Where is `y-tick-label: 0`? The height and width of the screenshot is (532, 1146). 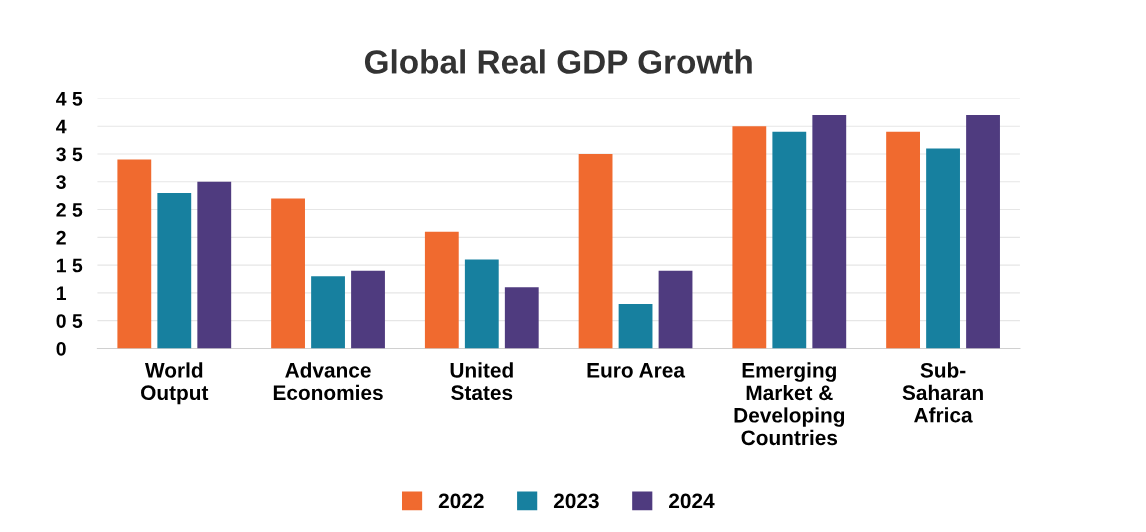
y-tick-label: 0 is located at coordinates (61, 348).